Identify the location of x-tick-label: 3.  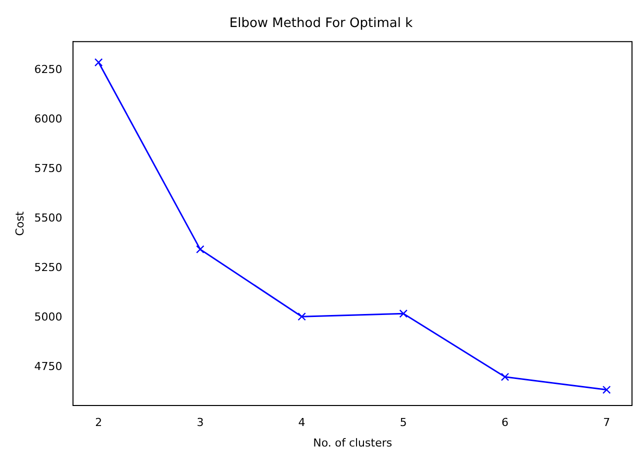
(200, 423).